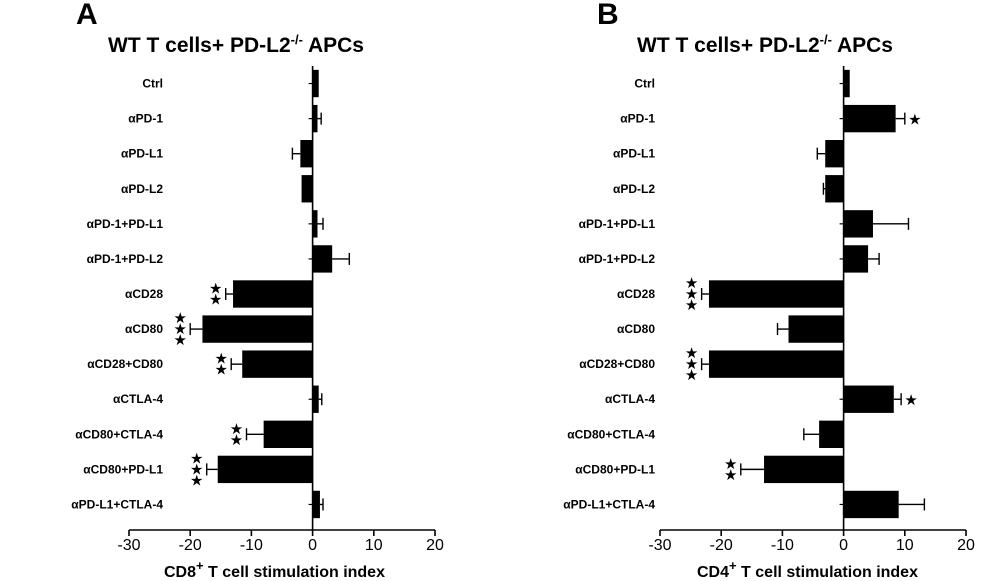 This screenshot has width=985, height=581. What do you see at coordinates (636, 329) in the screenshot?
I see `chart-b-category-label: αCD80` at bounding box center [636, 329].